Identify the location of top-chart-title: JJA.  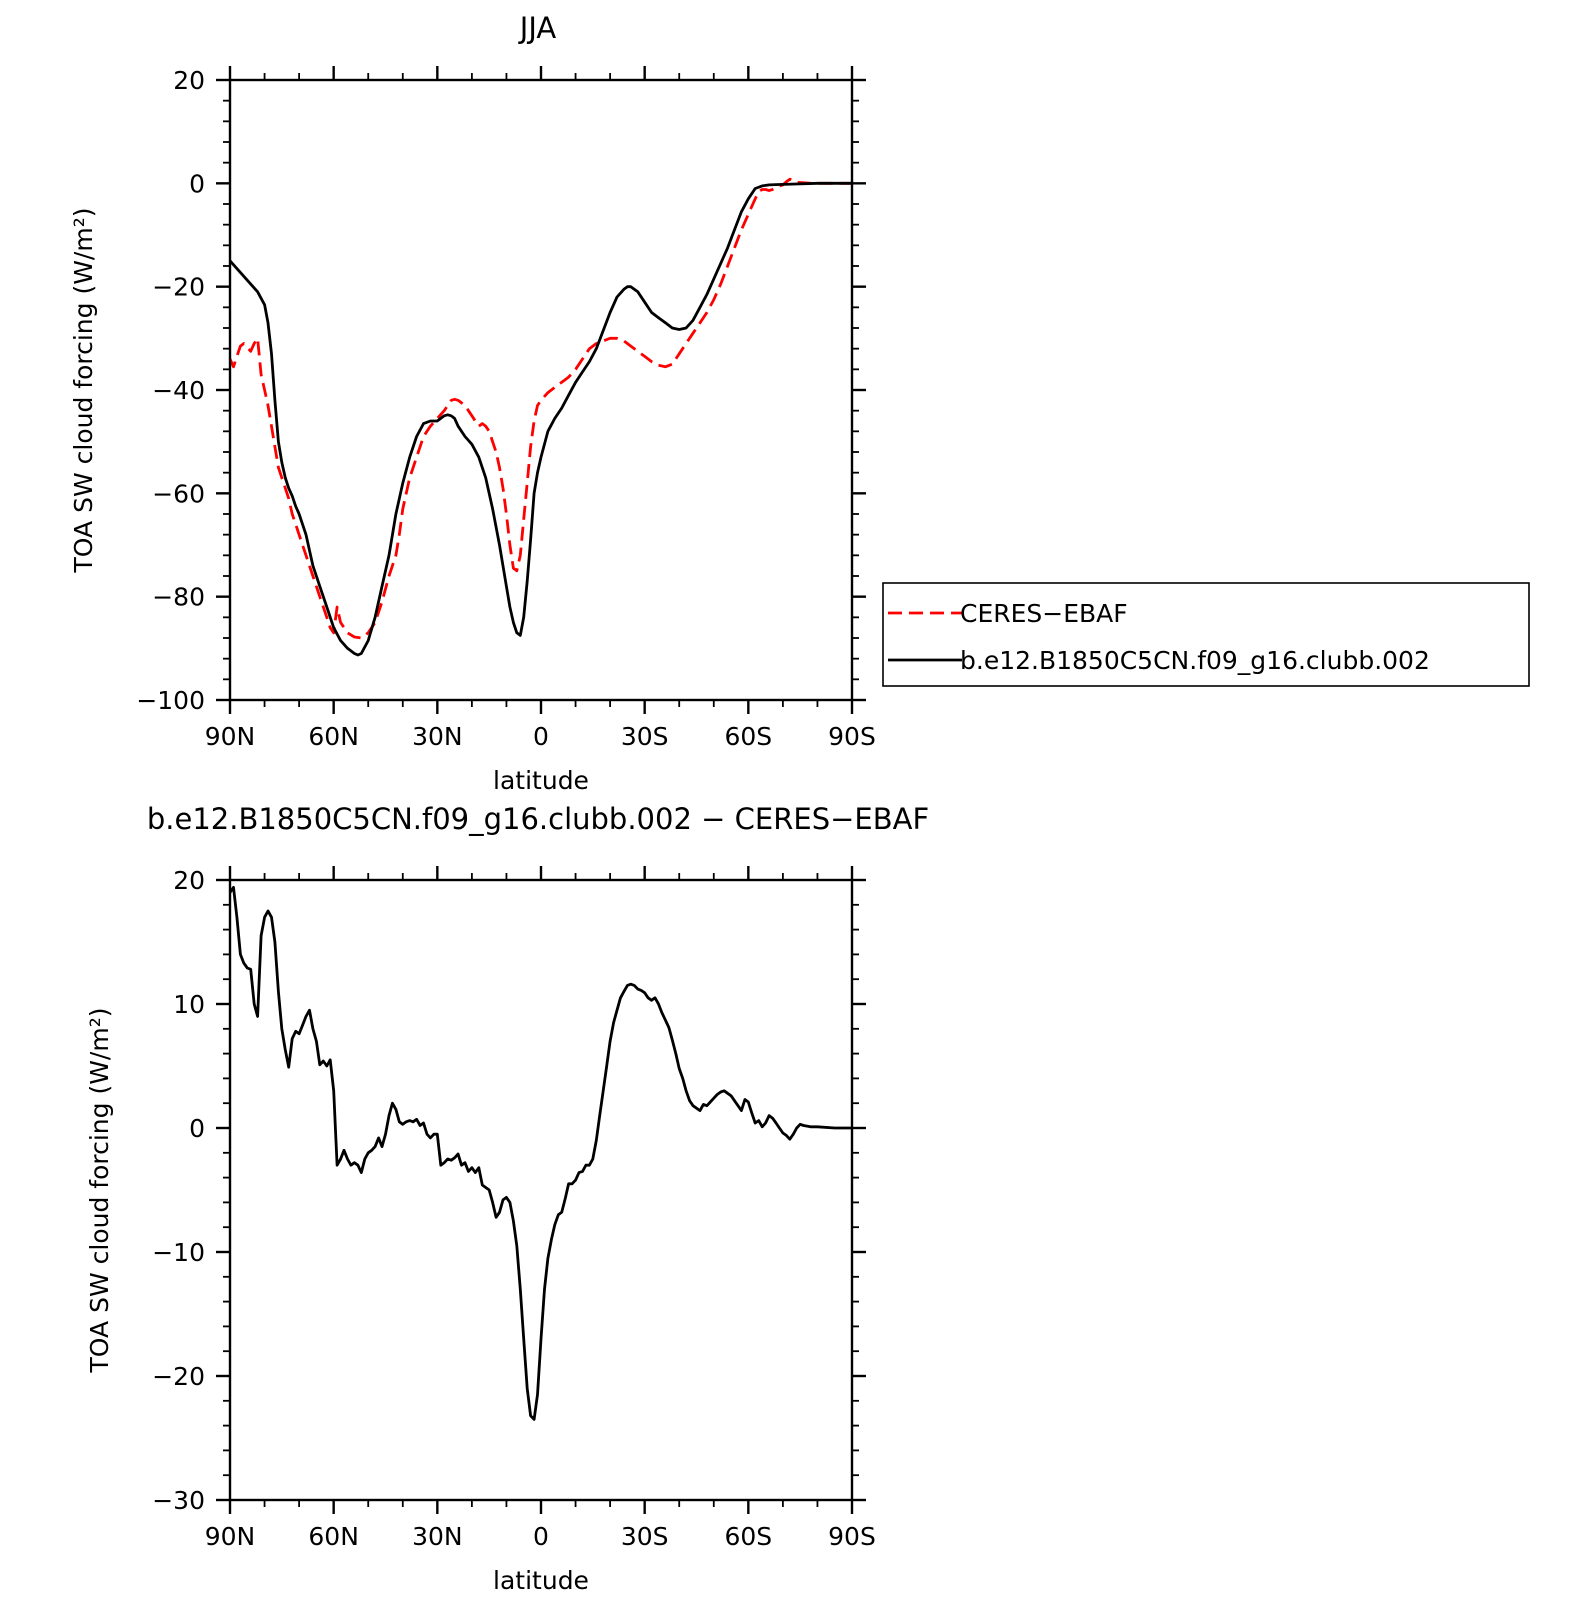
(537, 28).